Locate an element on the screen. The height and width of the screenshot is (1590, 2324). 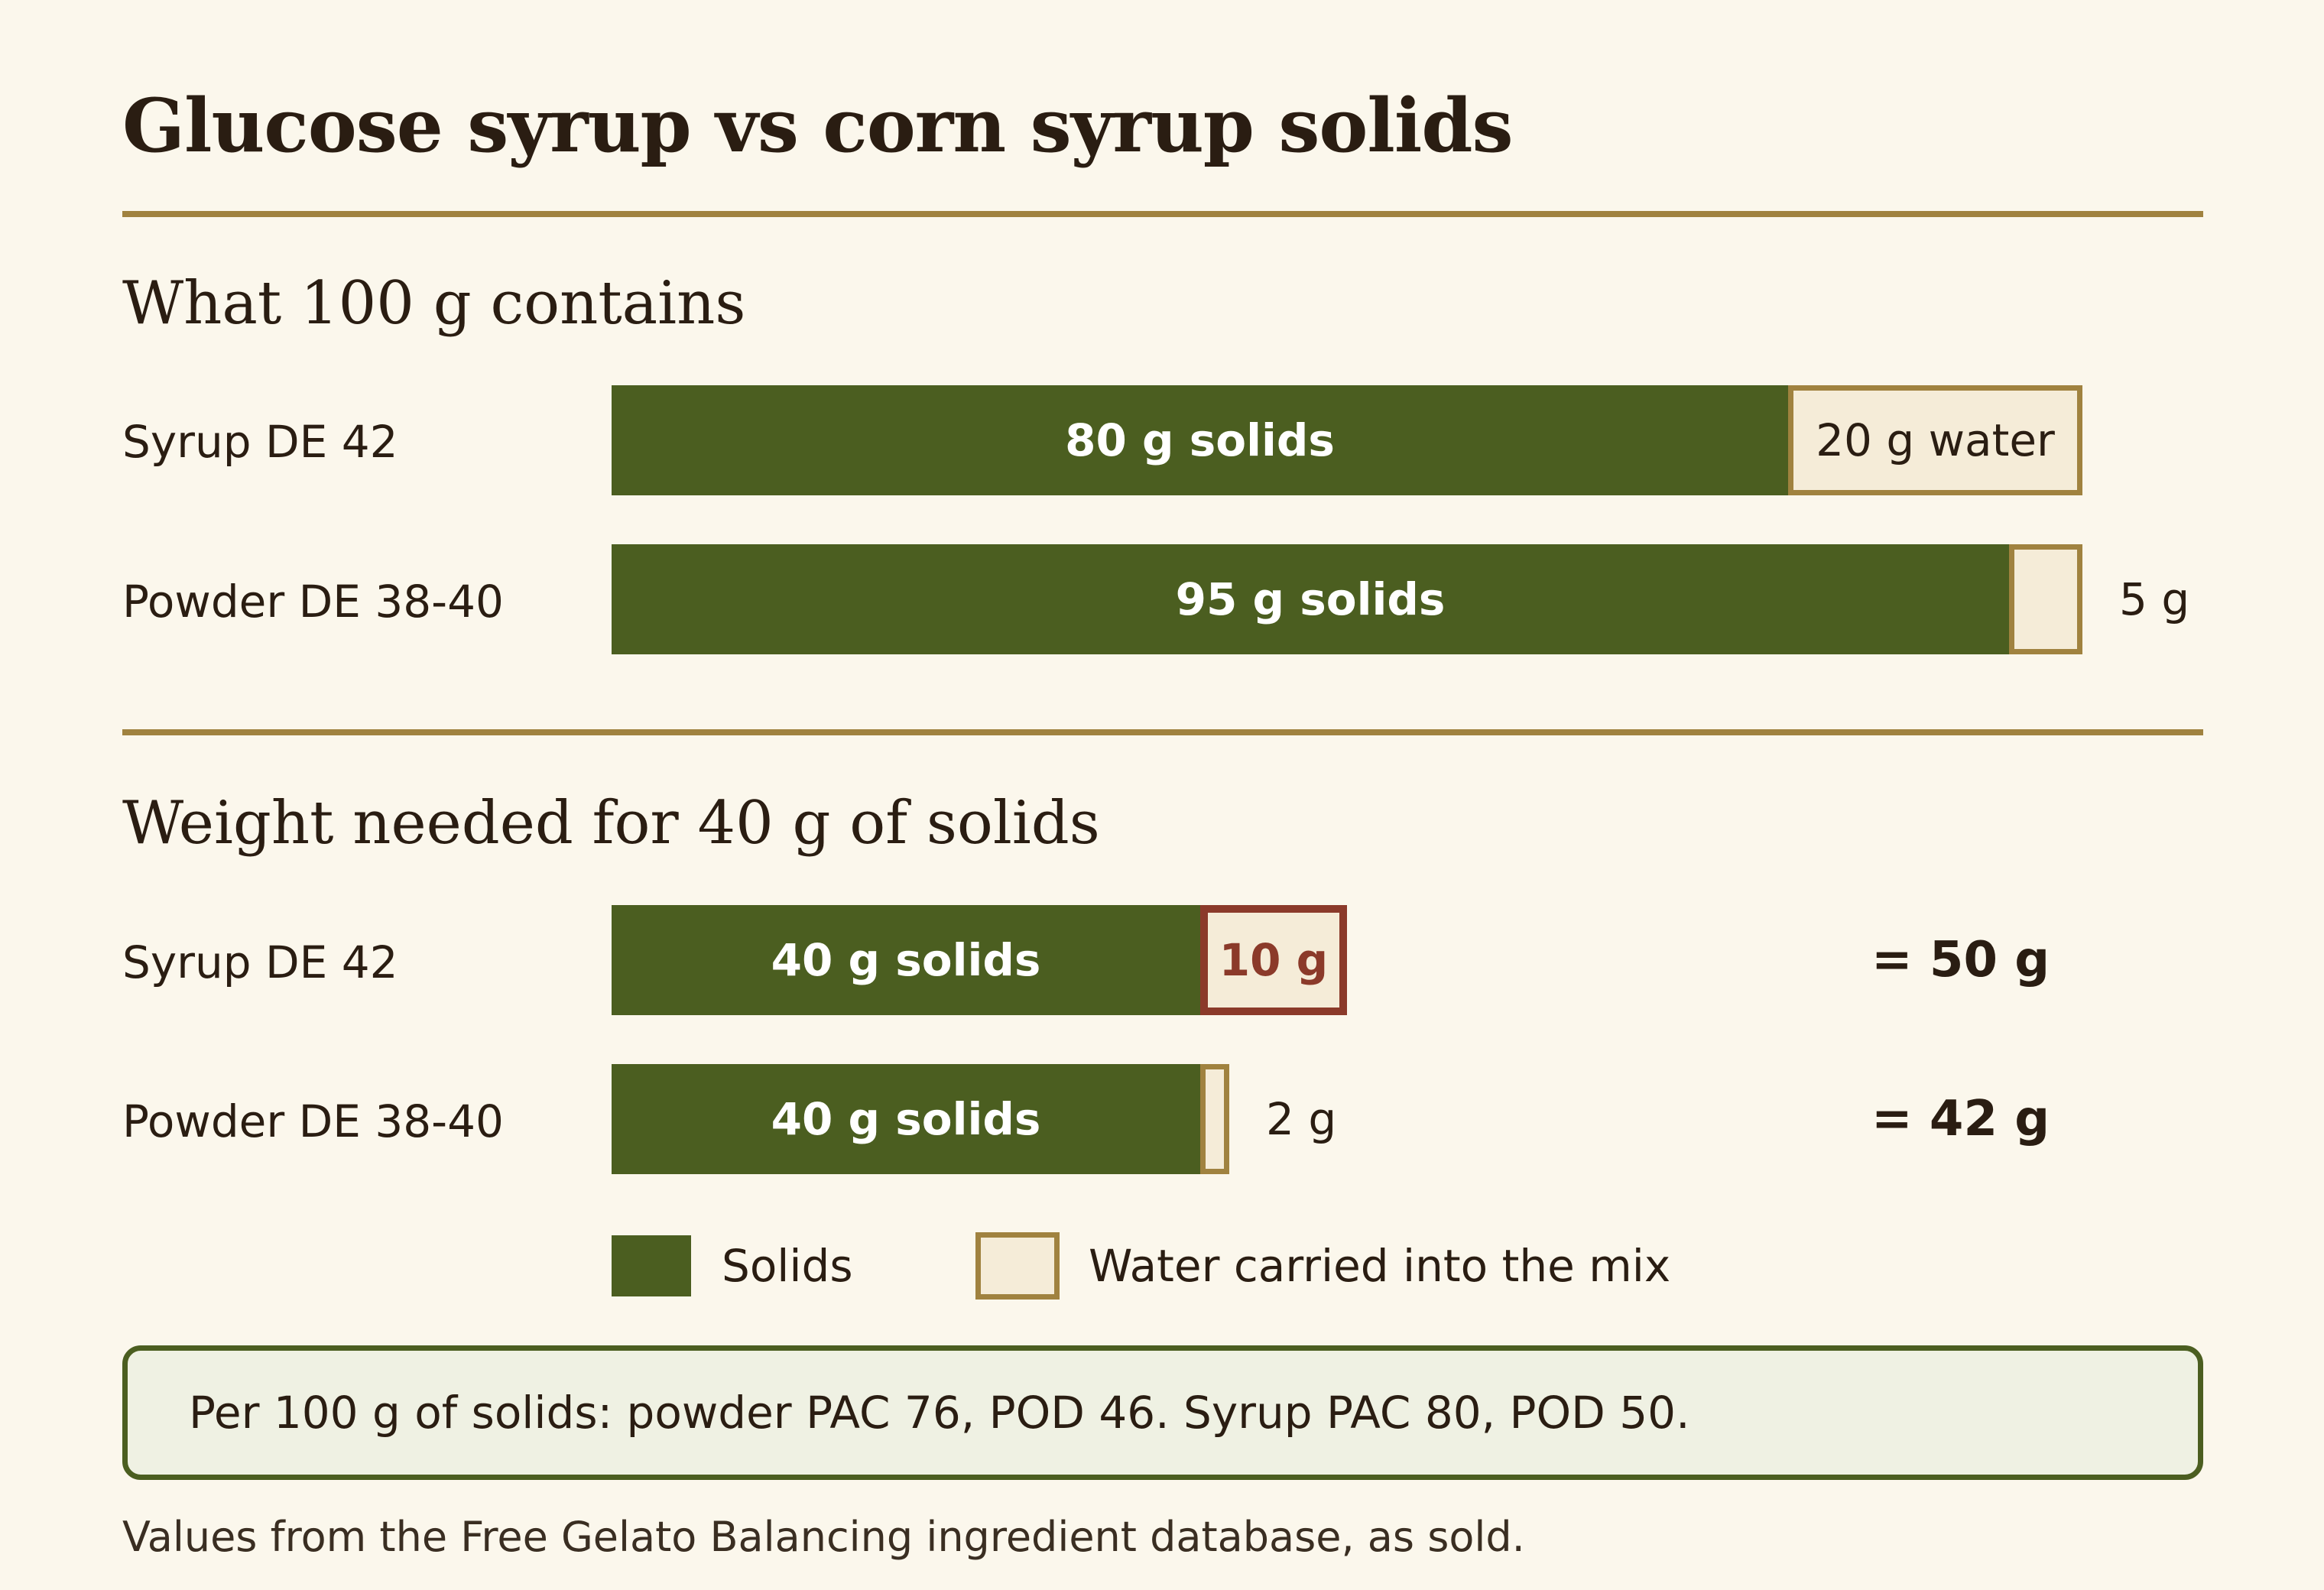
row-label-syrup-weight: Syrup DE 42 is located at coordinates (260, 962).